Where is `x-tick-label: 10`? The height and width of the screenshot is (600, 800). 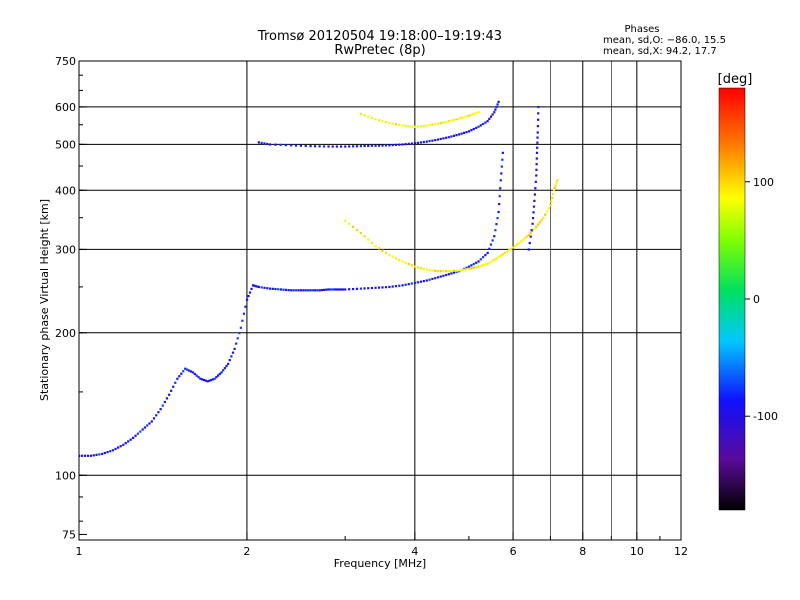 x-tick-label: 10 is located at coordinates (637, 551).